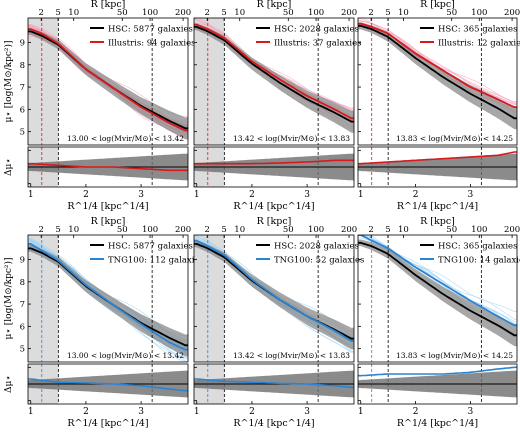 This screenshot has width=520, height=433. Describe the element at coordinates (22, 261) in the screenshot. I see `main-y-tick-label: 9` at that location.